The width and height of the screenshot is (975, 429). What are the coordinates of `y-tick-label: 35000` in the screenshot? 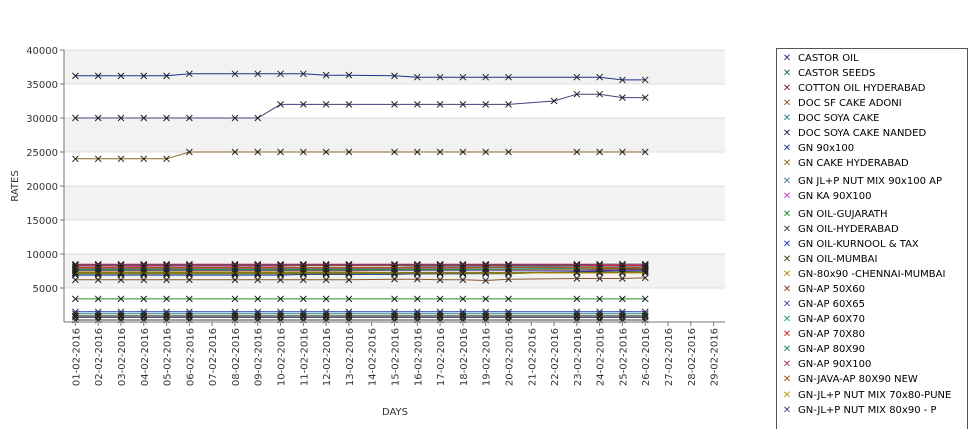 It's located at (42, 85).